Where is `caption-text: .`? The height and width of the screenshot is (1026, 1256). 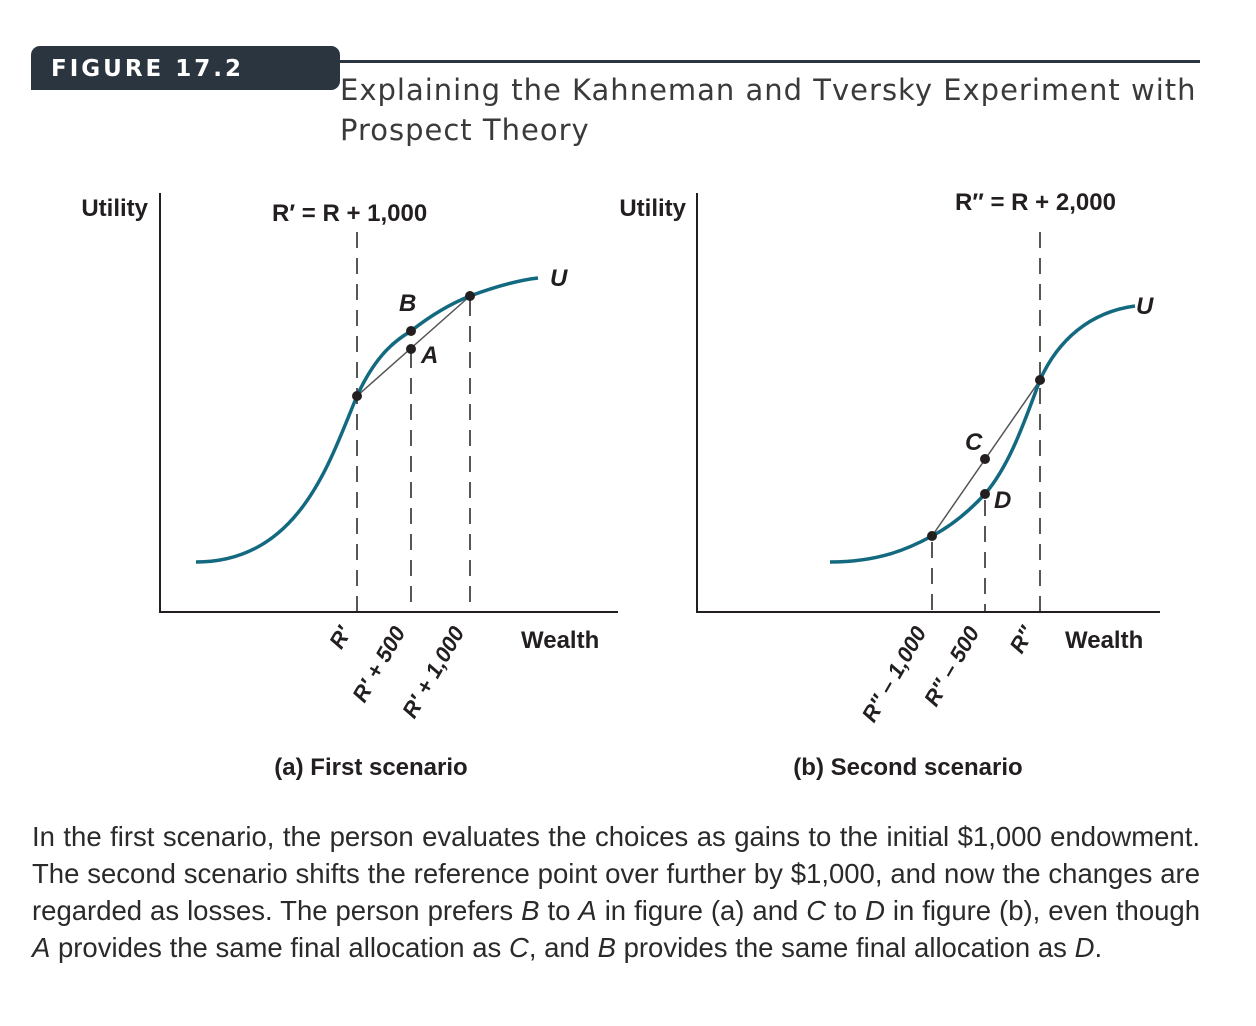 caption-text: . is located at coordinates (1098, 947).